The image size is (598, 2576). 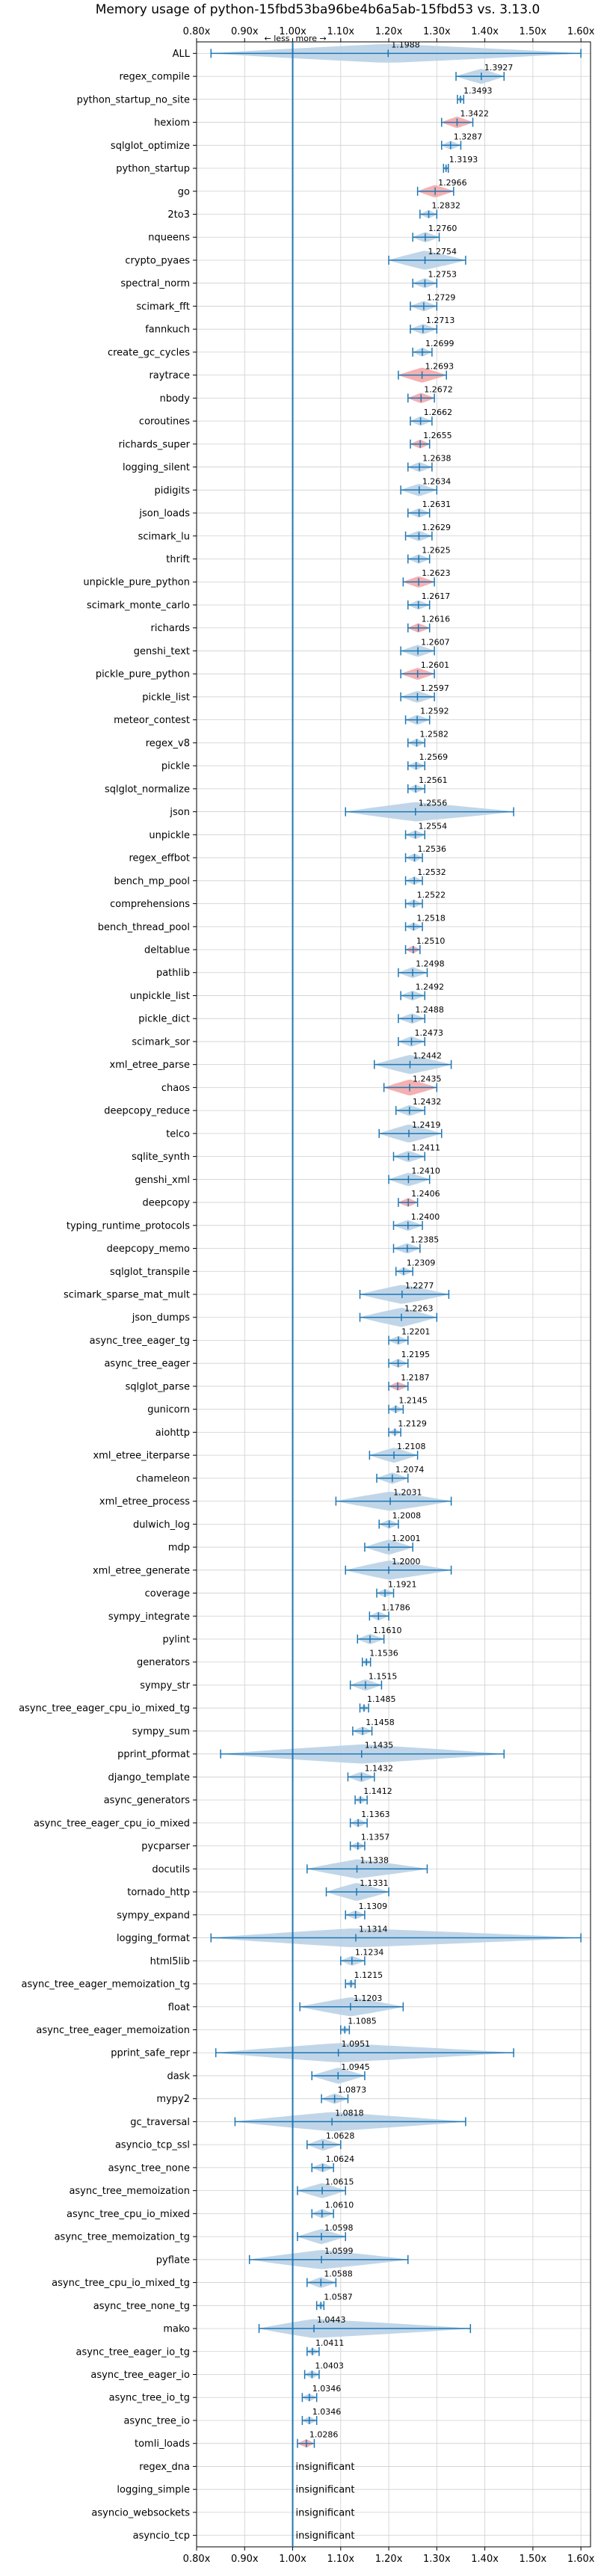 What do you see at coordinates (172, 123) in the screenshot?
I see `benchmark-label: hexiom` at bounding box center [172, 123].